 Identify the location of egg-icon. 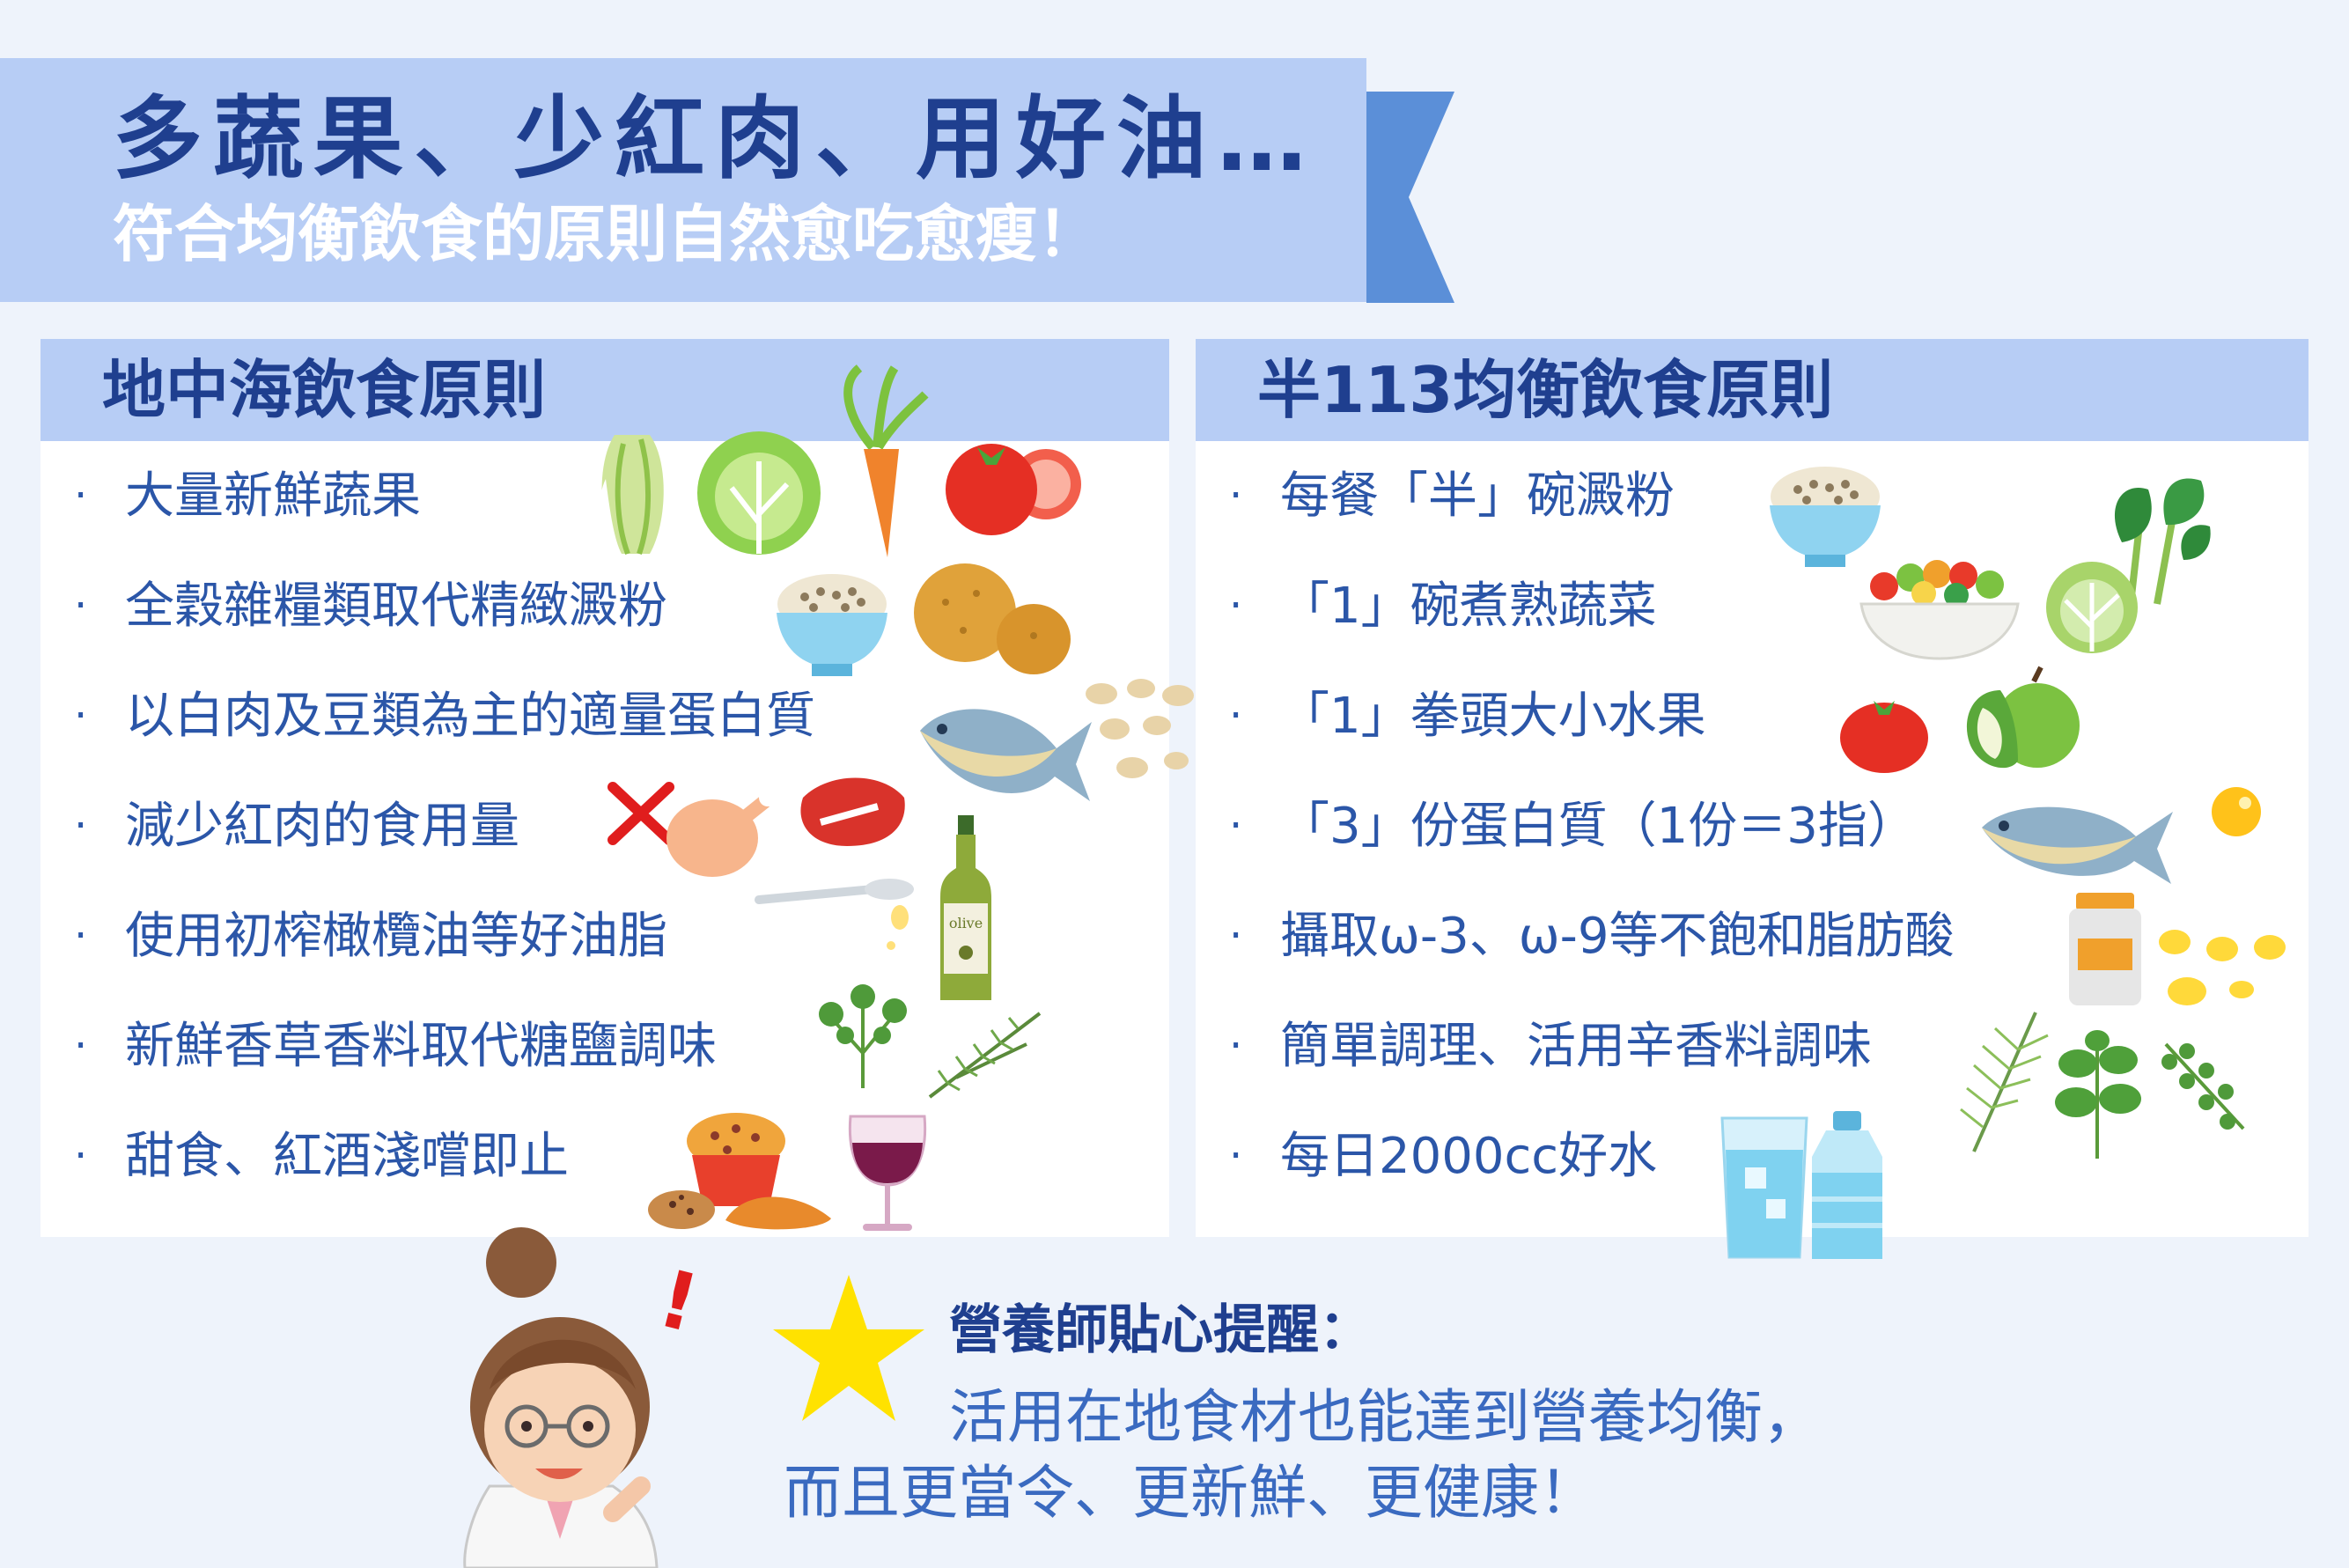
(2236, 817).